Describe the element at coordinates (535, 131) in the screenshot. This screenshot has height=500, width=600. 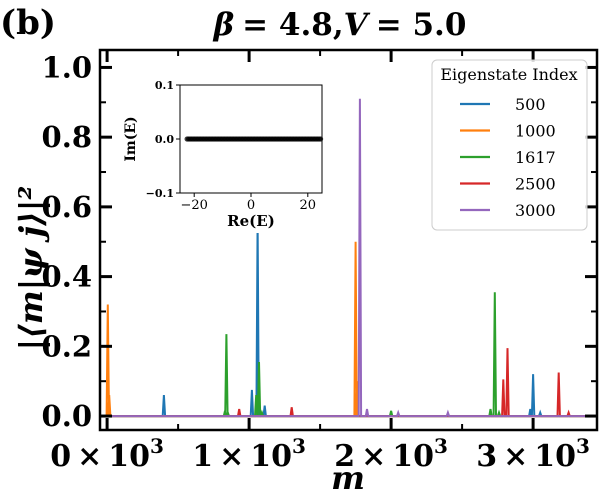
I see `legend-label: 1000` at that location.